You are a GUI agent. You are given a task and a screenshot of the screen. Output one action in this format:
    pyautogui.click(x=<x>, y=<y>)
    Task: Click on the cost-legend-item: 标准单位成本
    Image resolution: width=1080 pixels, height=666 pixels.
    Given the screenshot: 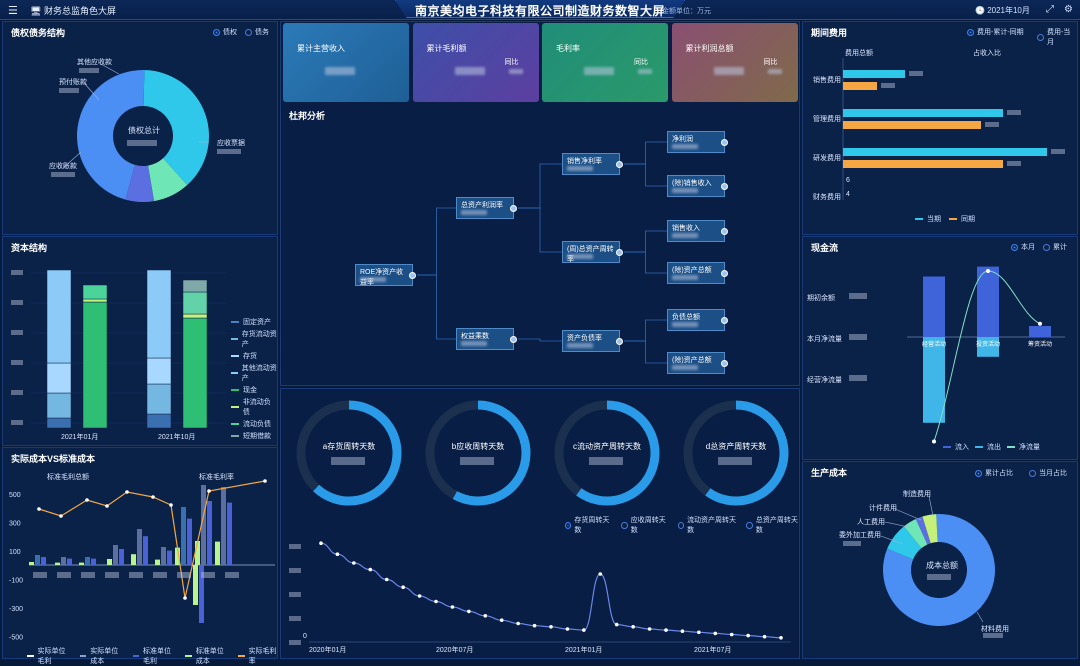 What is the action you would take?
    pyautogui.click(x=207, y=656)
    